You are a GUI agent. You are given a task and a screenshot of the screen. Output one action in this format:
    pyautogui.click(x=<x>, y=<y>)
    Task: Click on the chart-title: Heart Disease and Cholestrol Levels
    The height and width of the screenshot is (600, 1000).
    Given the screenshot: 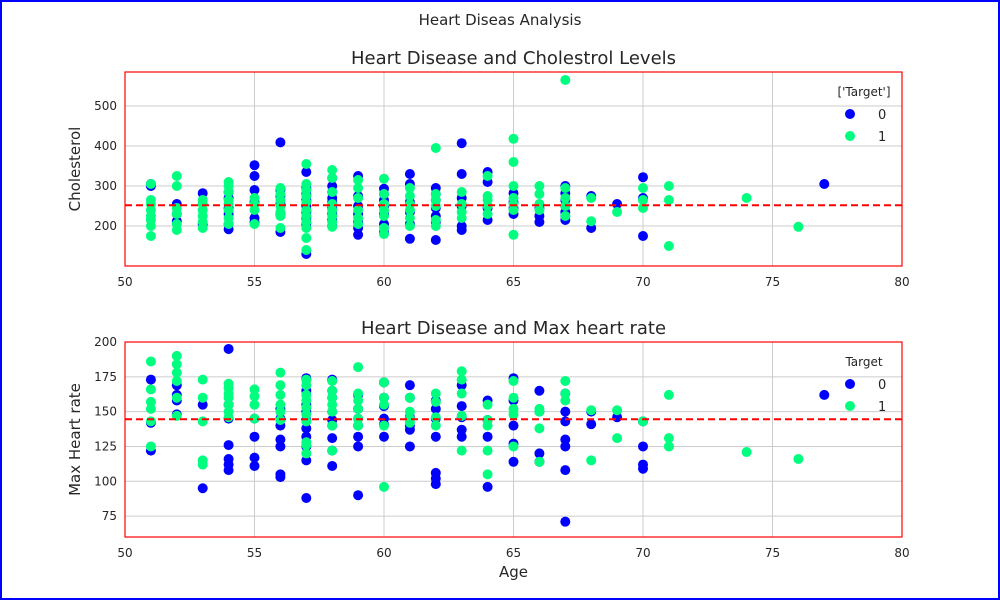 What is the action you would take?
    pyautogui.click(x=513, y=58)
    